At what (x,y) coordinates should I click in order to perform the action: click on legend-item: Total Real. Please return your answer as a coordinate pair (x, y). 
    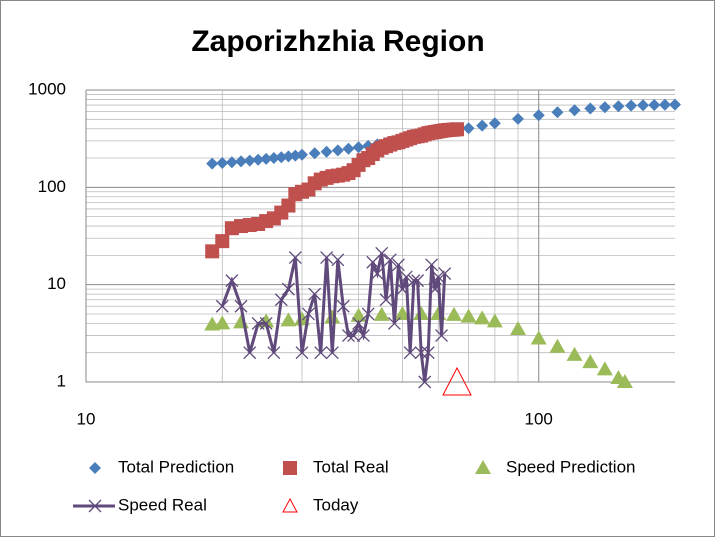
    Looking at the image, I should click on (336, 466).